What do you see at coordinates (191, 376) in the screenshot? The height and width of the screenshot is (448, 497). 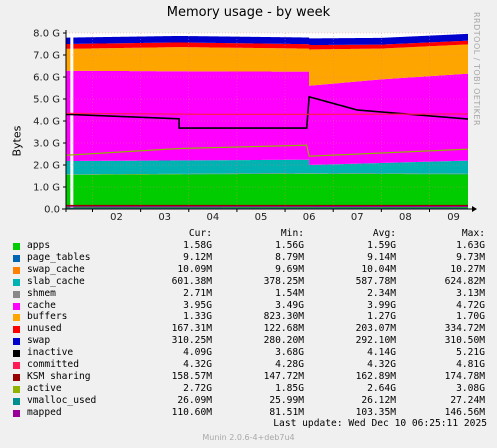 I see `legend-cur: 158.57M` at bounding box center [191, 376].